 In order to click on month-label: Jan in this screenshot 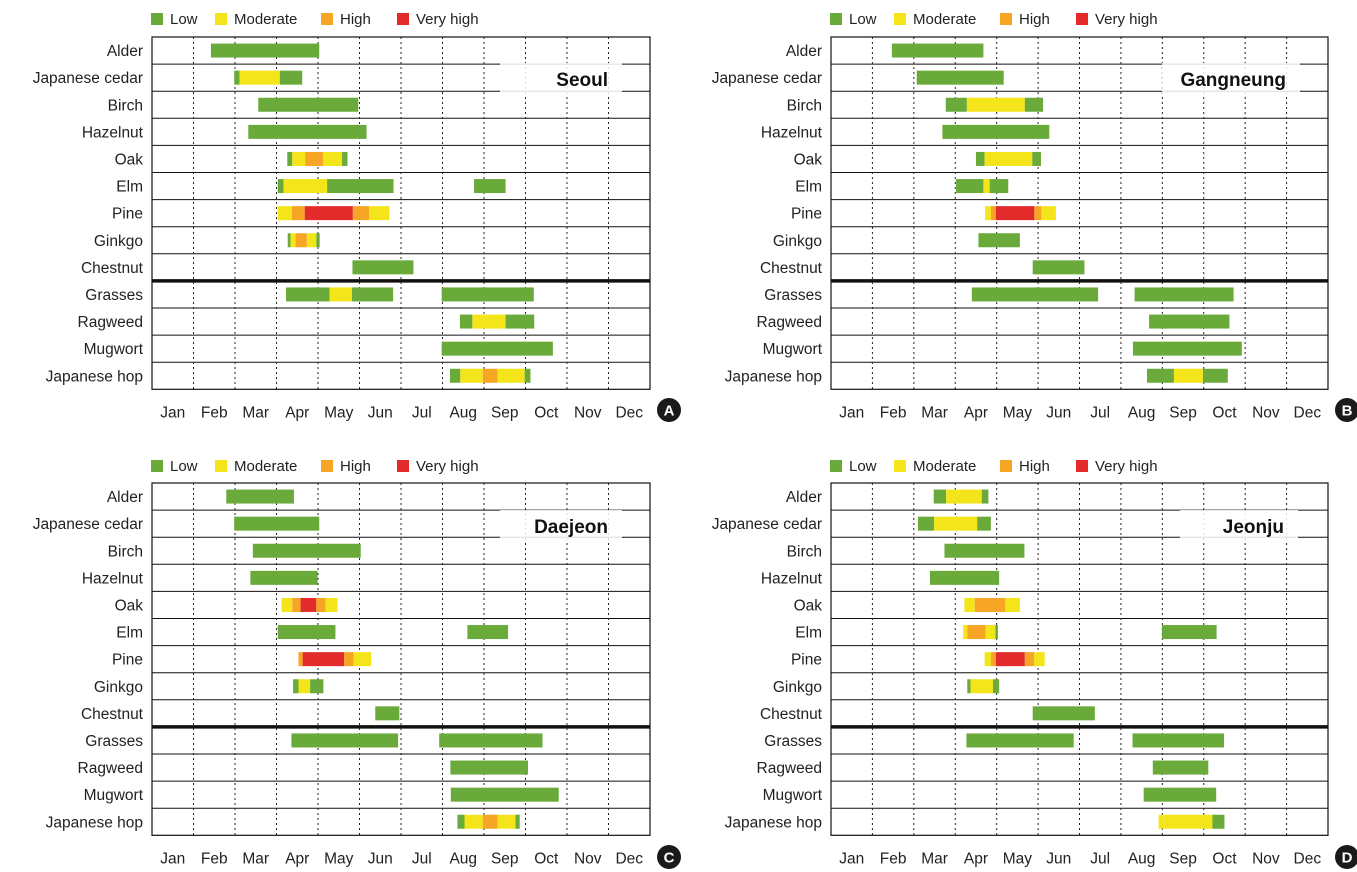, I will do `click(172, 858)`.